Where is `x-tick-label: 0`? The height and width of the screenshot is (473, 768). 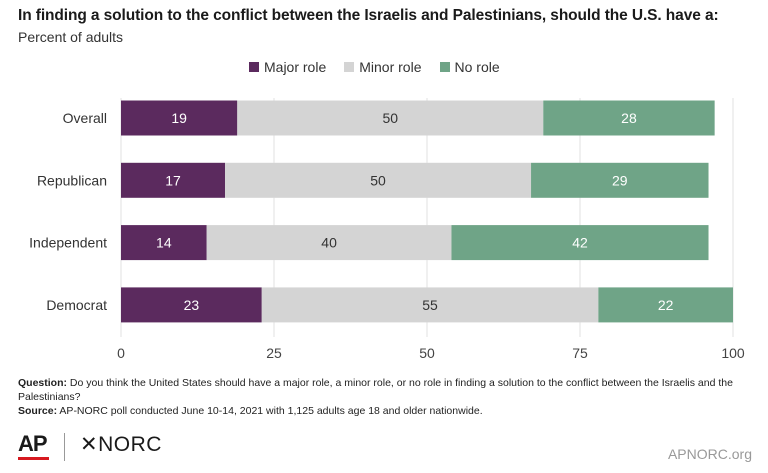 x-tick-label: 0 is located at coordinates (121, 353).